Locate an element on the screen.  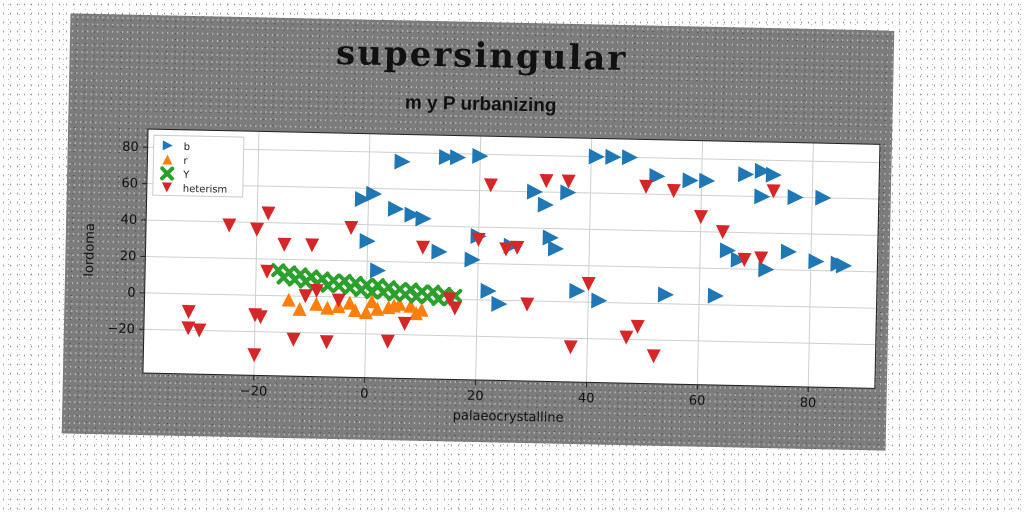
legend-label-r: r is located at coordinates (185, 161).